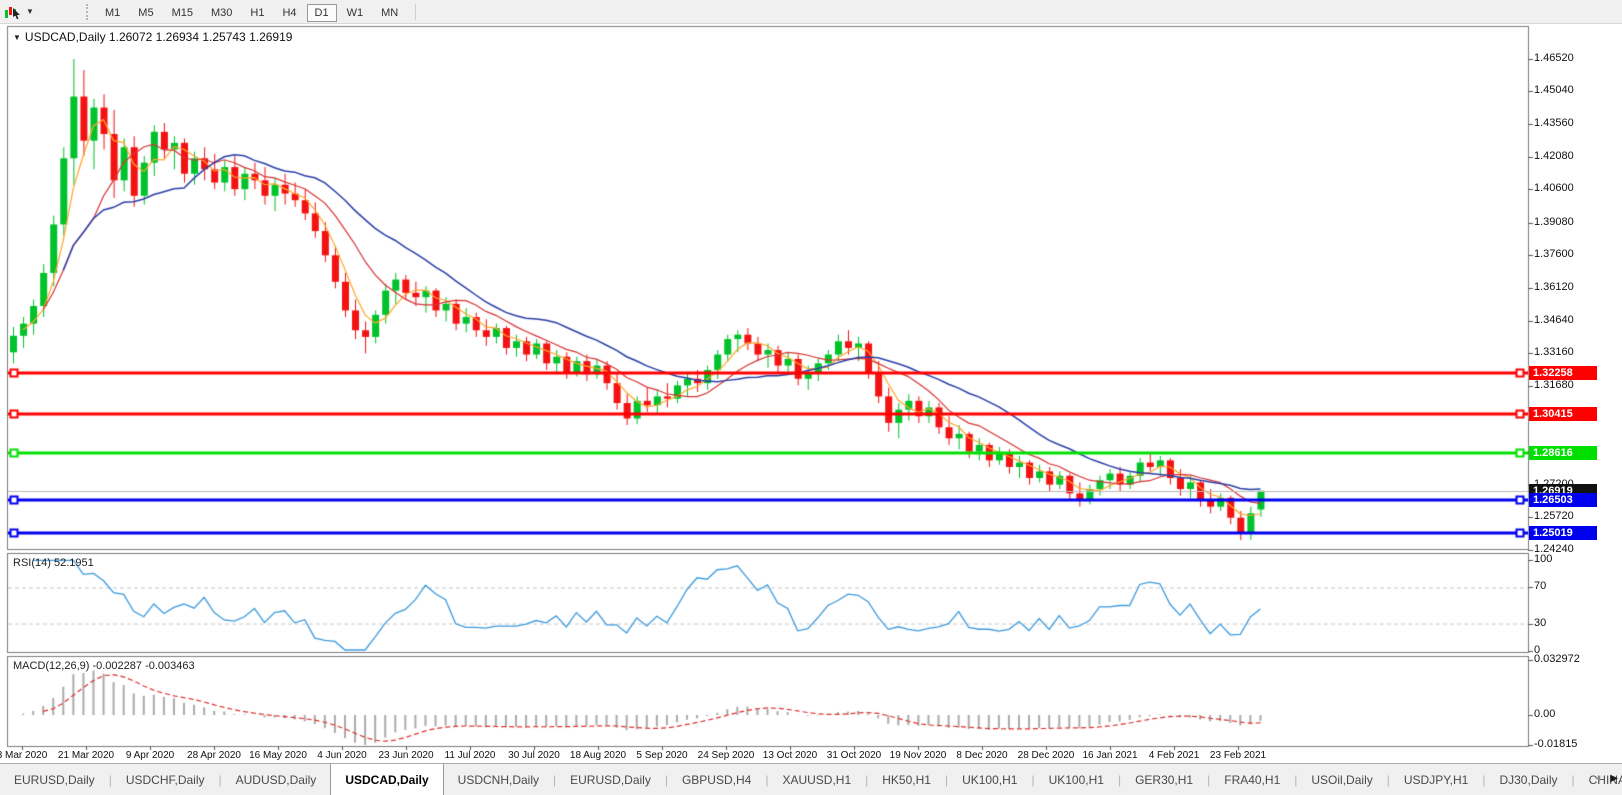 This screenshot has height=795, width=1622. Describe the element at coordinates (342, 755) in the screenshot. I see `date-axis-label: 4 Jun 2020` at that location.